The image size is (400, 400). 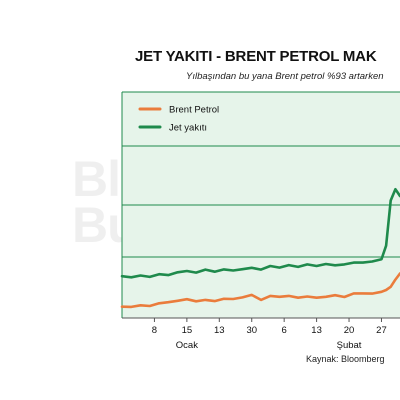 What do you see at coordinates (381, 330) in the screenshot?
I see `x-tick-label: 27` at bounding box center [381, 330].